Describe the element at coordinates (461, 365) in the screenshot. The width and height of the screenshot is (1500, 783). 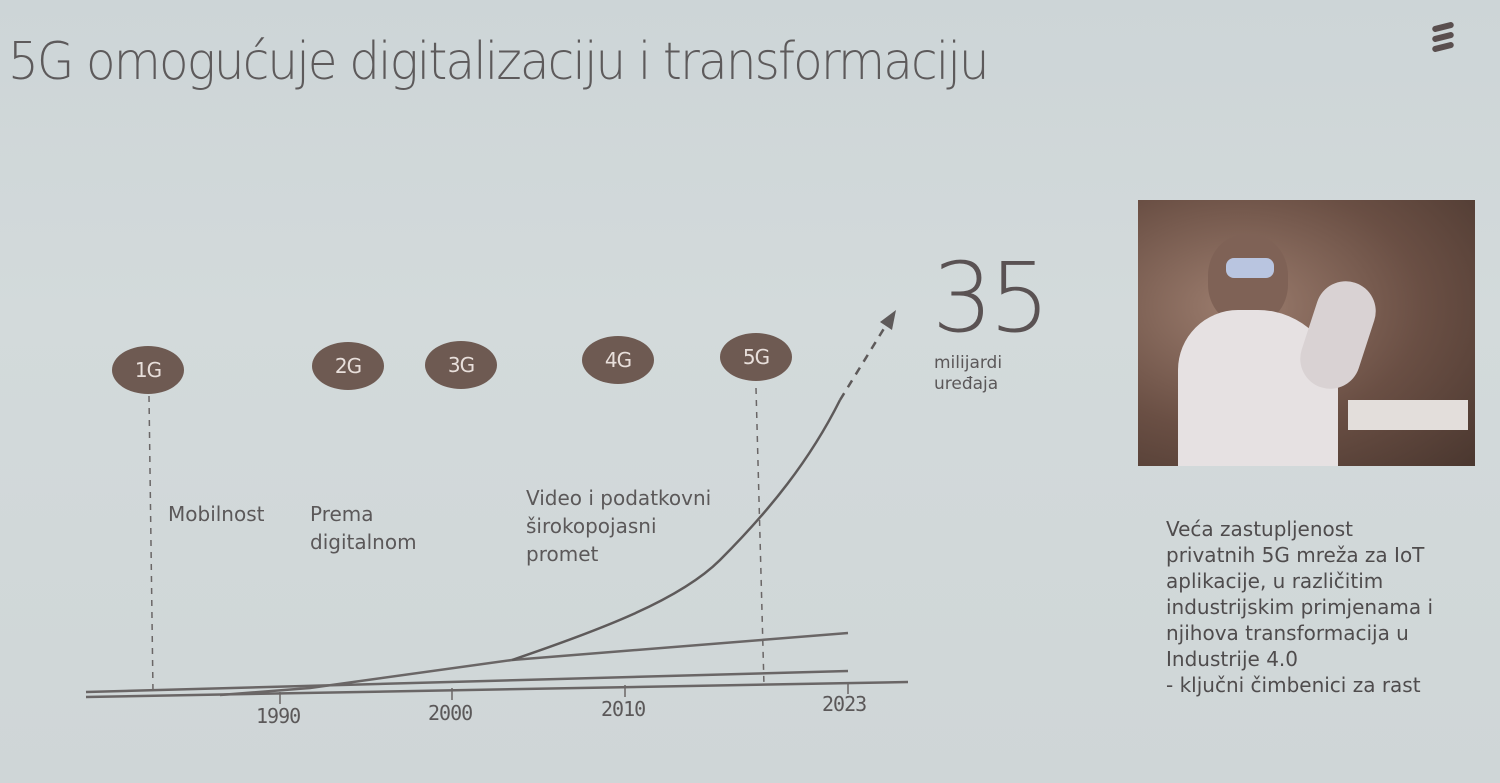
I see `generation-bubble-3g: 3G` at that location.